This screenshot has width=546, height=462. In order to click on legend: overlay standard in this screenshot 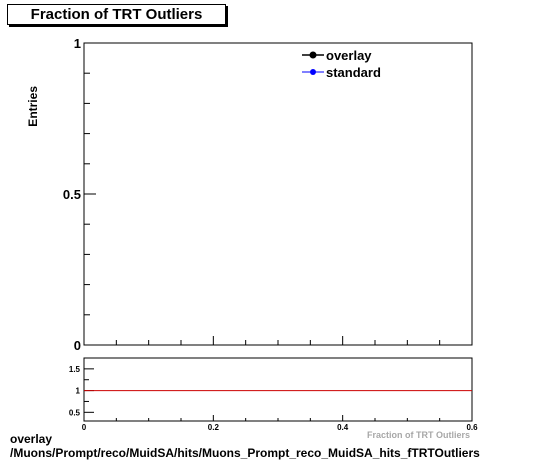, I will do `click(341, 64)`.